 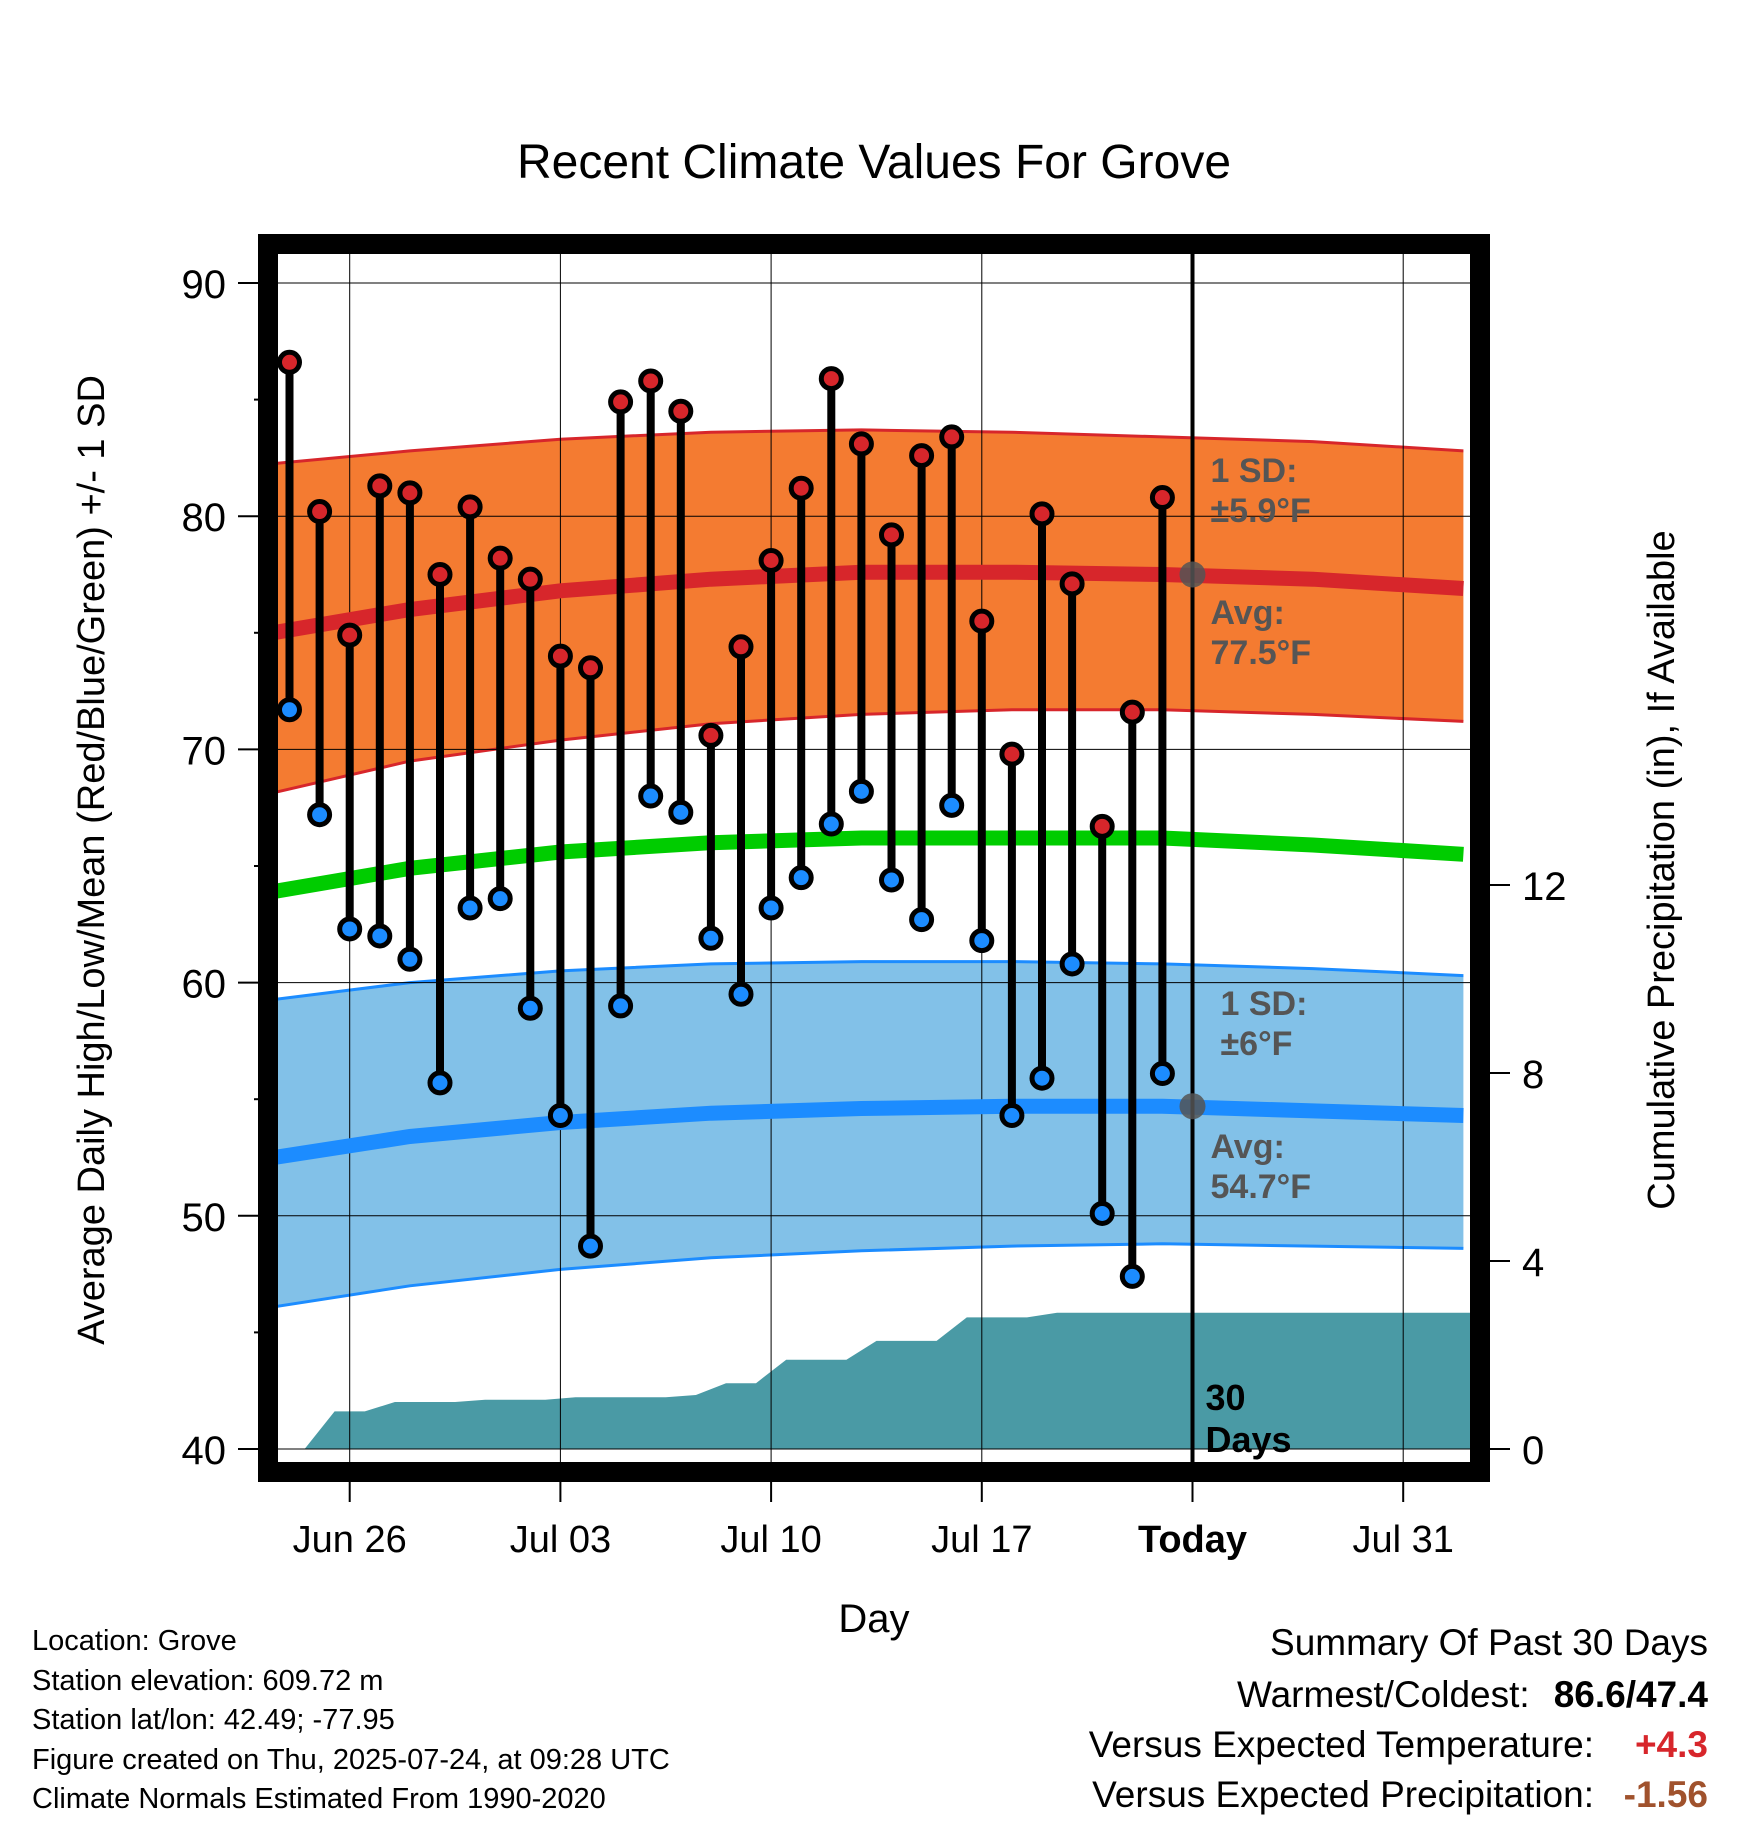 I want to click on summary-warm-row: Warmest/Coldest: 86.6/47.4, so click(x=1258, y=1699).